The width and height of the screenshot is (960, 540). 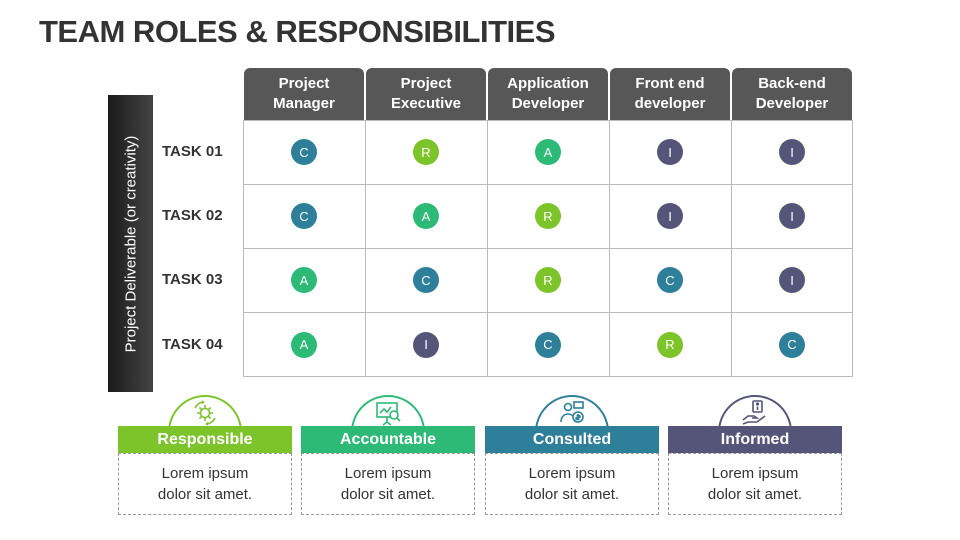 I want to click on legend-title: Responsible, so click(x=205, y=439).